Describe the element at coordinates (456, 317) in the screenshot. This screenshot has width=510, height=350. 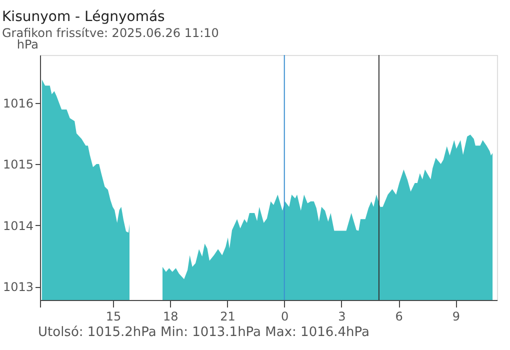
I see `x-tick-label: 9` at that location.